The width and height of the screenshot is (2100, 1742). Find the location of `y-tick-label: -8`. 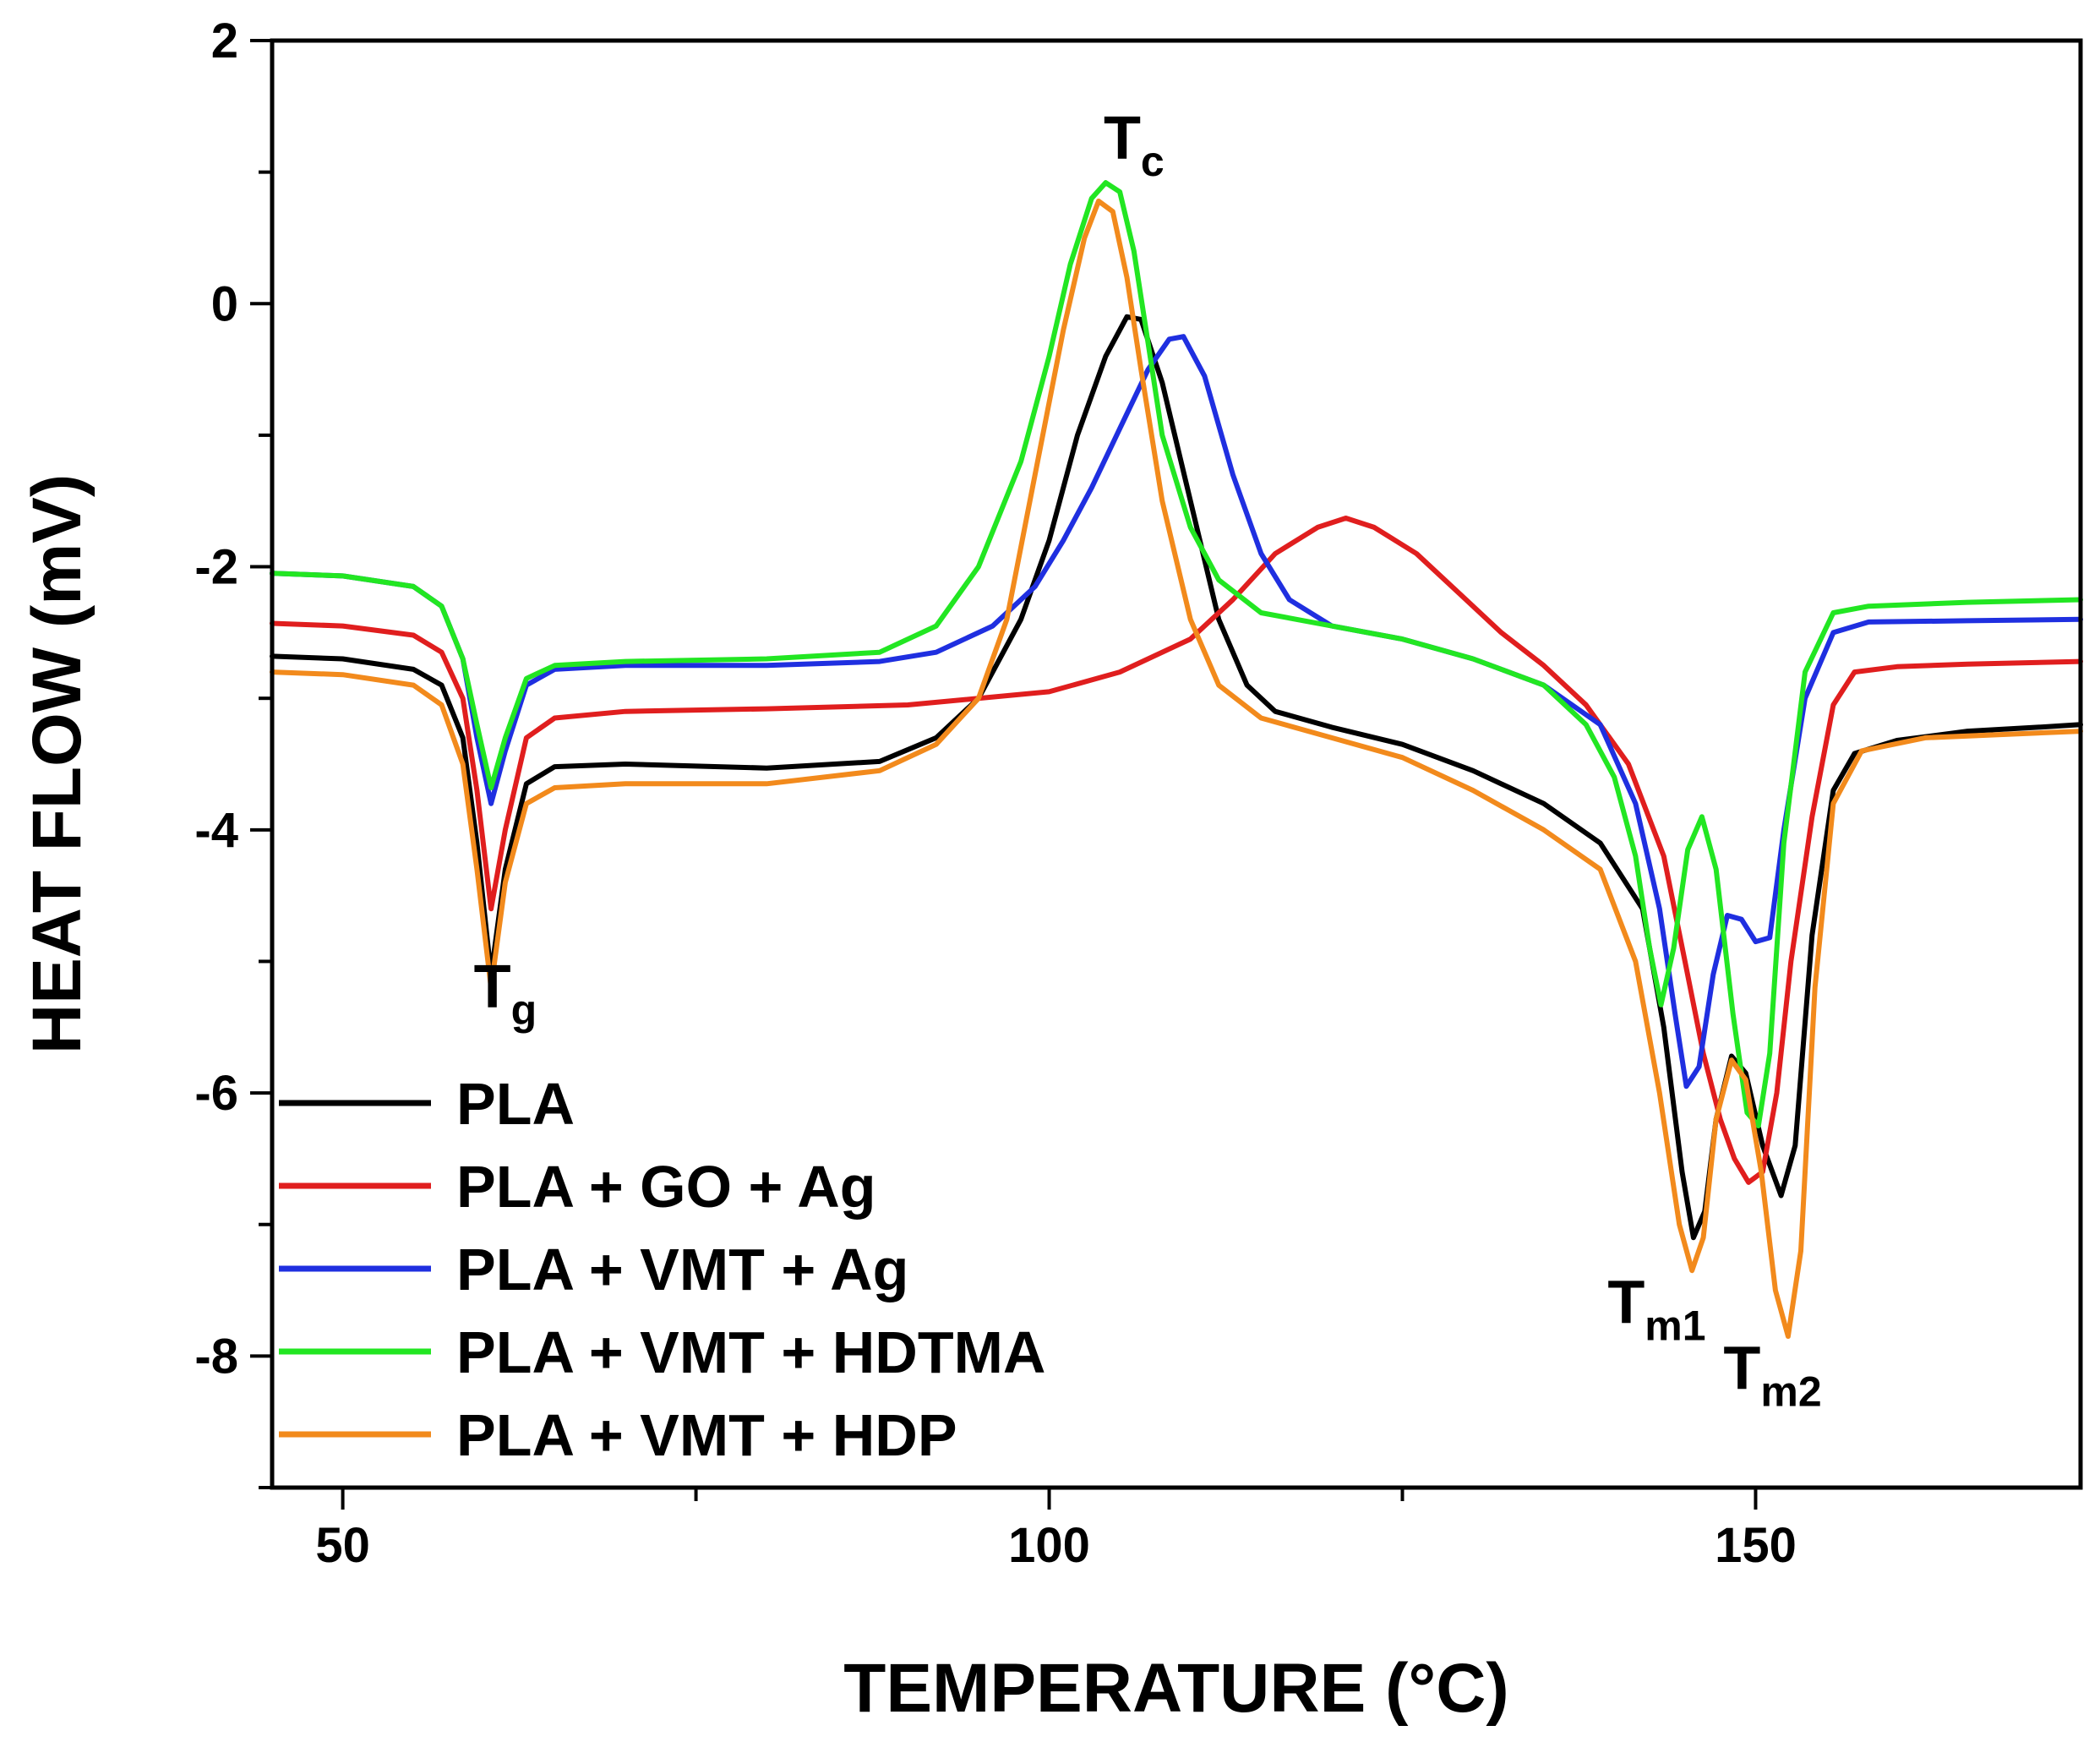

y-tick-label: -8 is located at coordinates (216, 1356).